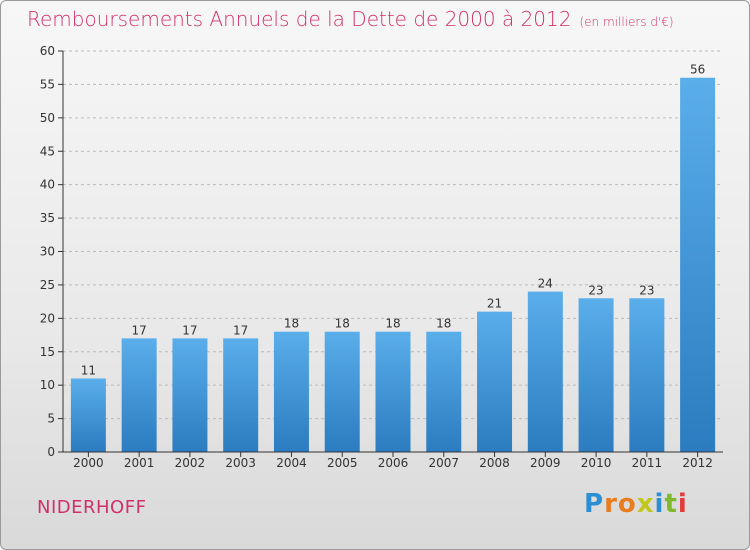  I want to click on x-tick-label: 2007, so click(443, 463).